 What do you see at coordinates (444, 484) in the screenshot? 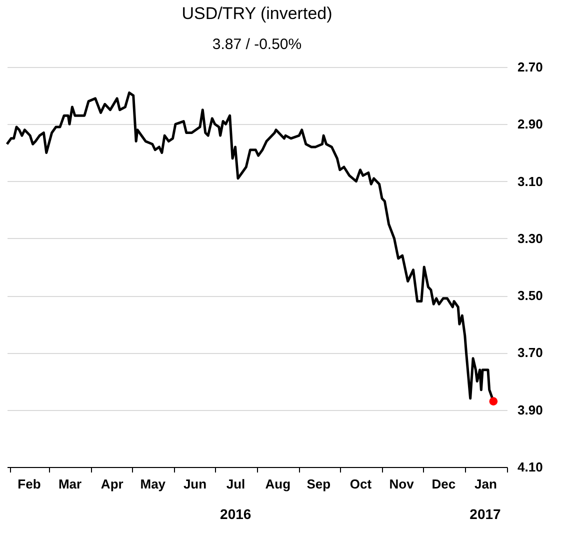
I see `x-tick-label: Dec` at bounding box center [444, 484].